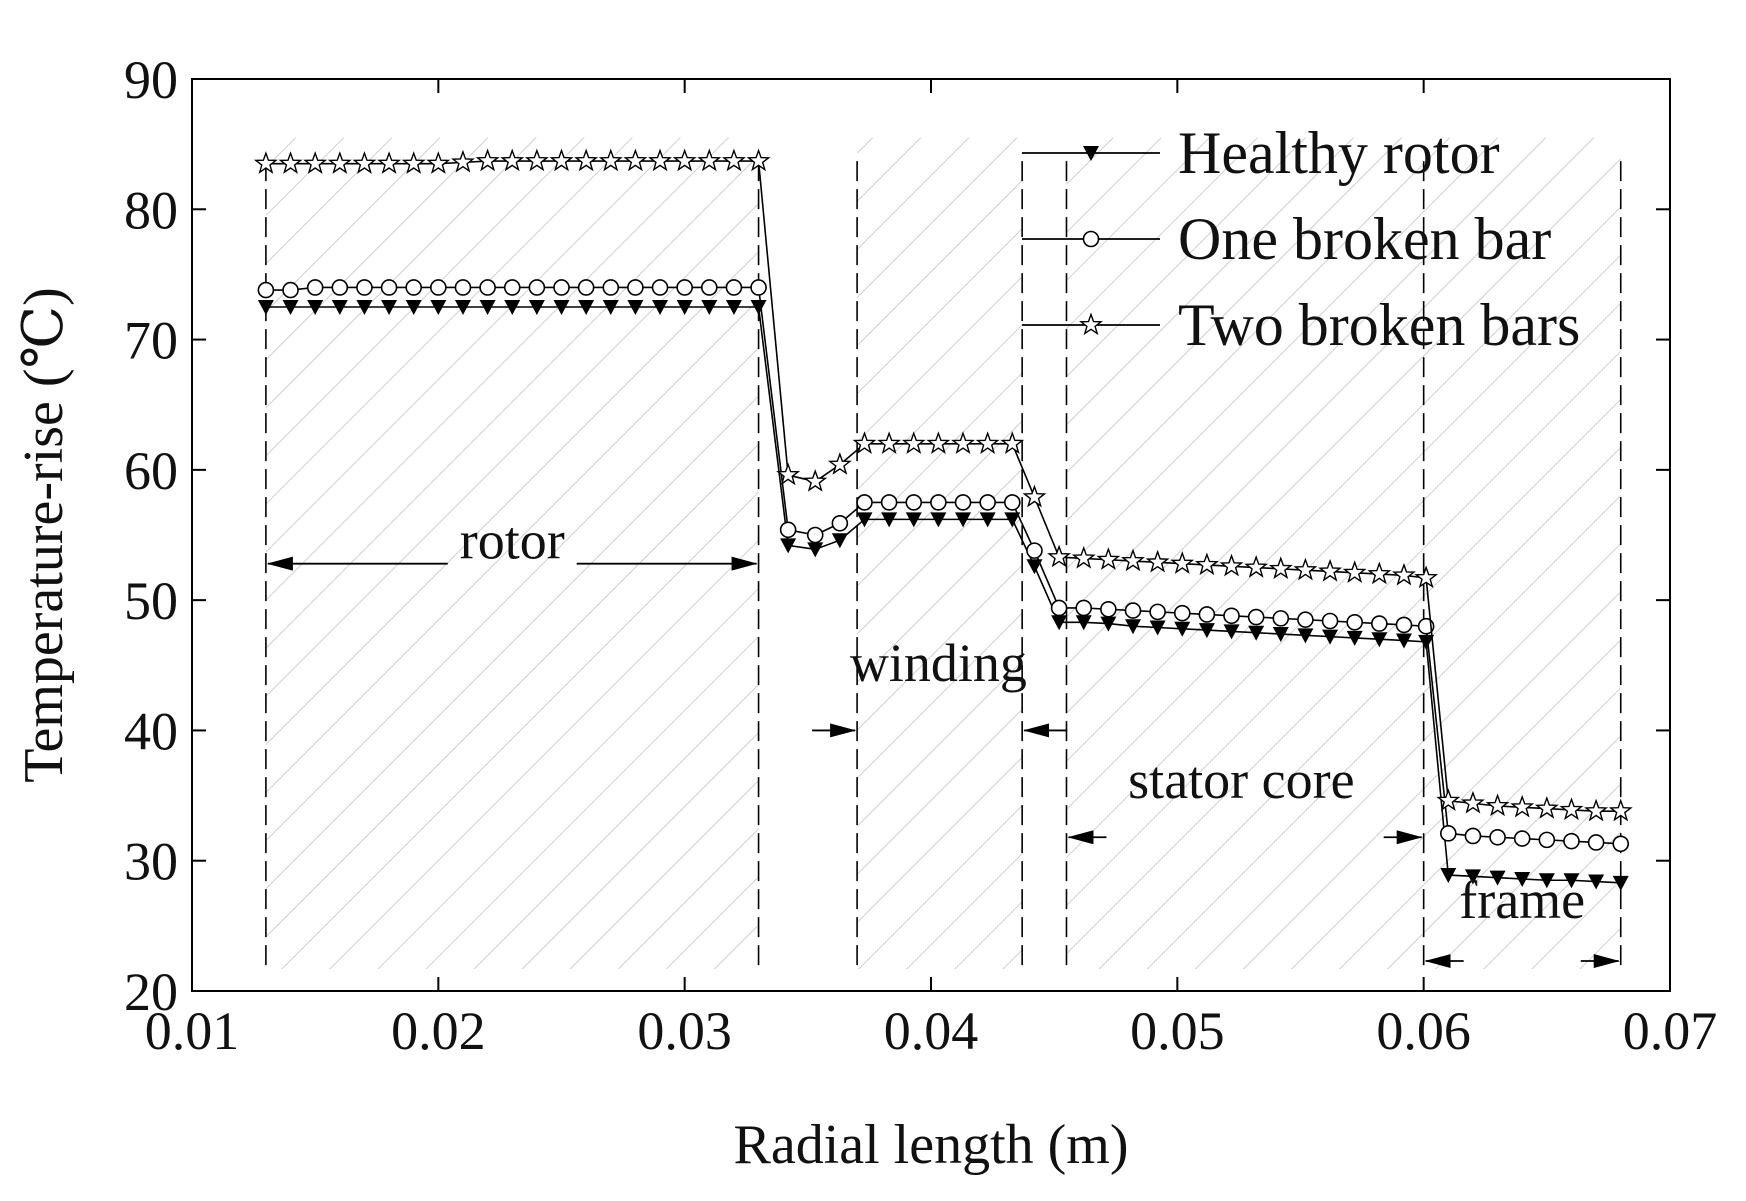  What do you see at coordinates (512, 540) in the screenshot?
I see `region-label-rotor: rotor` at bounding box center [512, 540].